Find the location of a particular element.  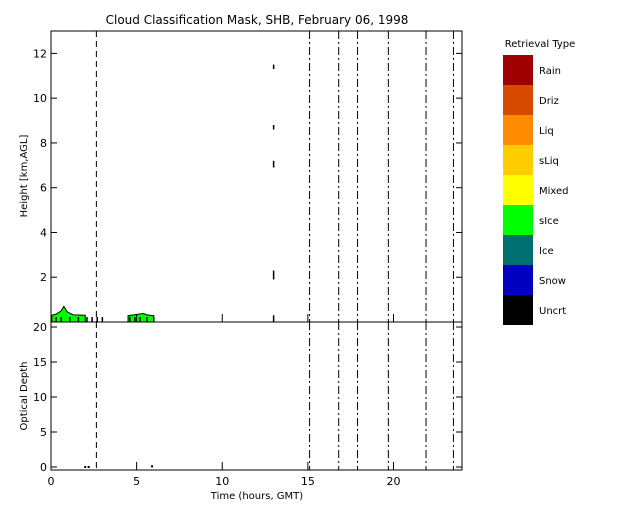

top-y-tick-label-3: 8 is located at coordinates (43, 143).